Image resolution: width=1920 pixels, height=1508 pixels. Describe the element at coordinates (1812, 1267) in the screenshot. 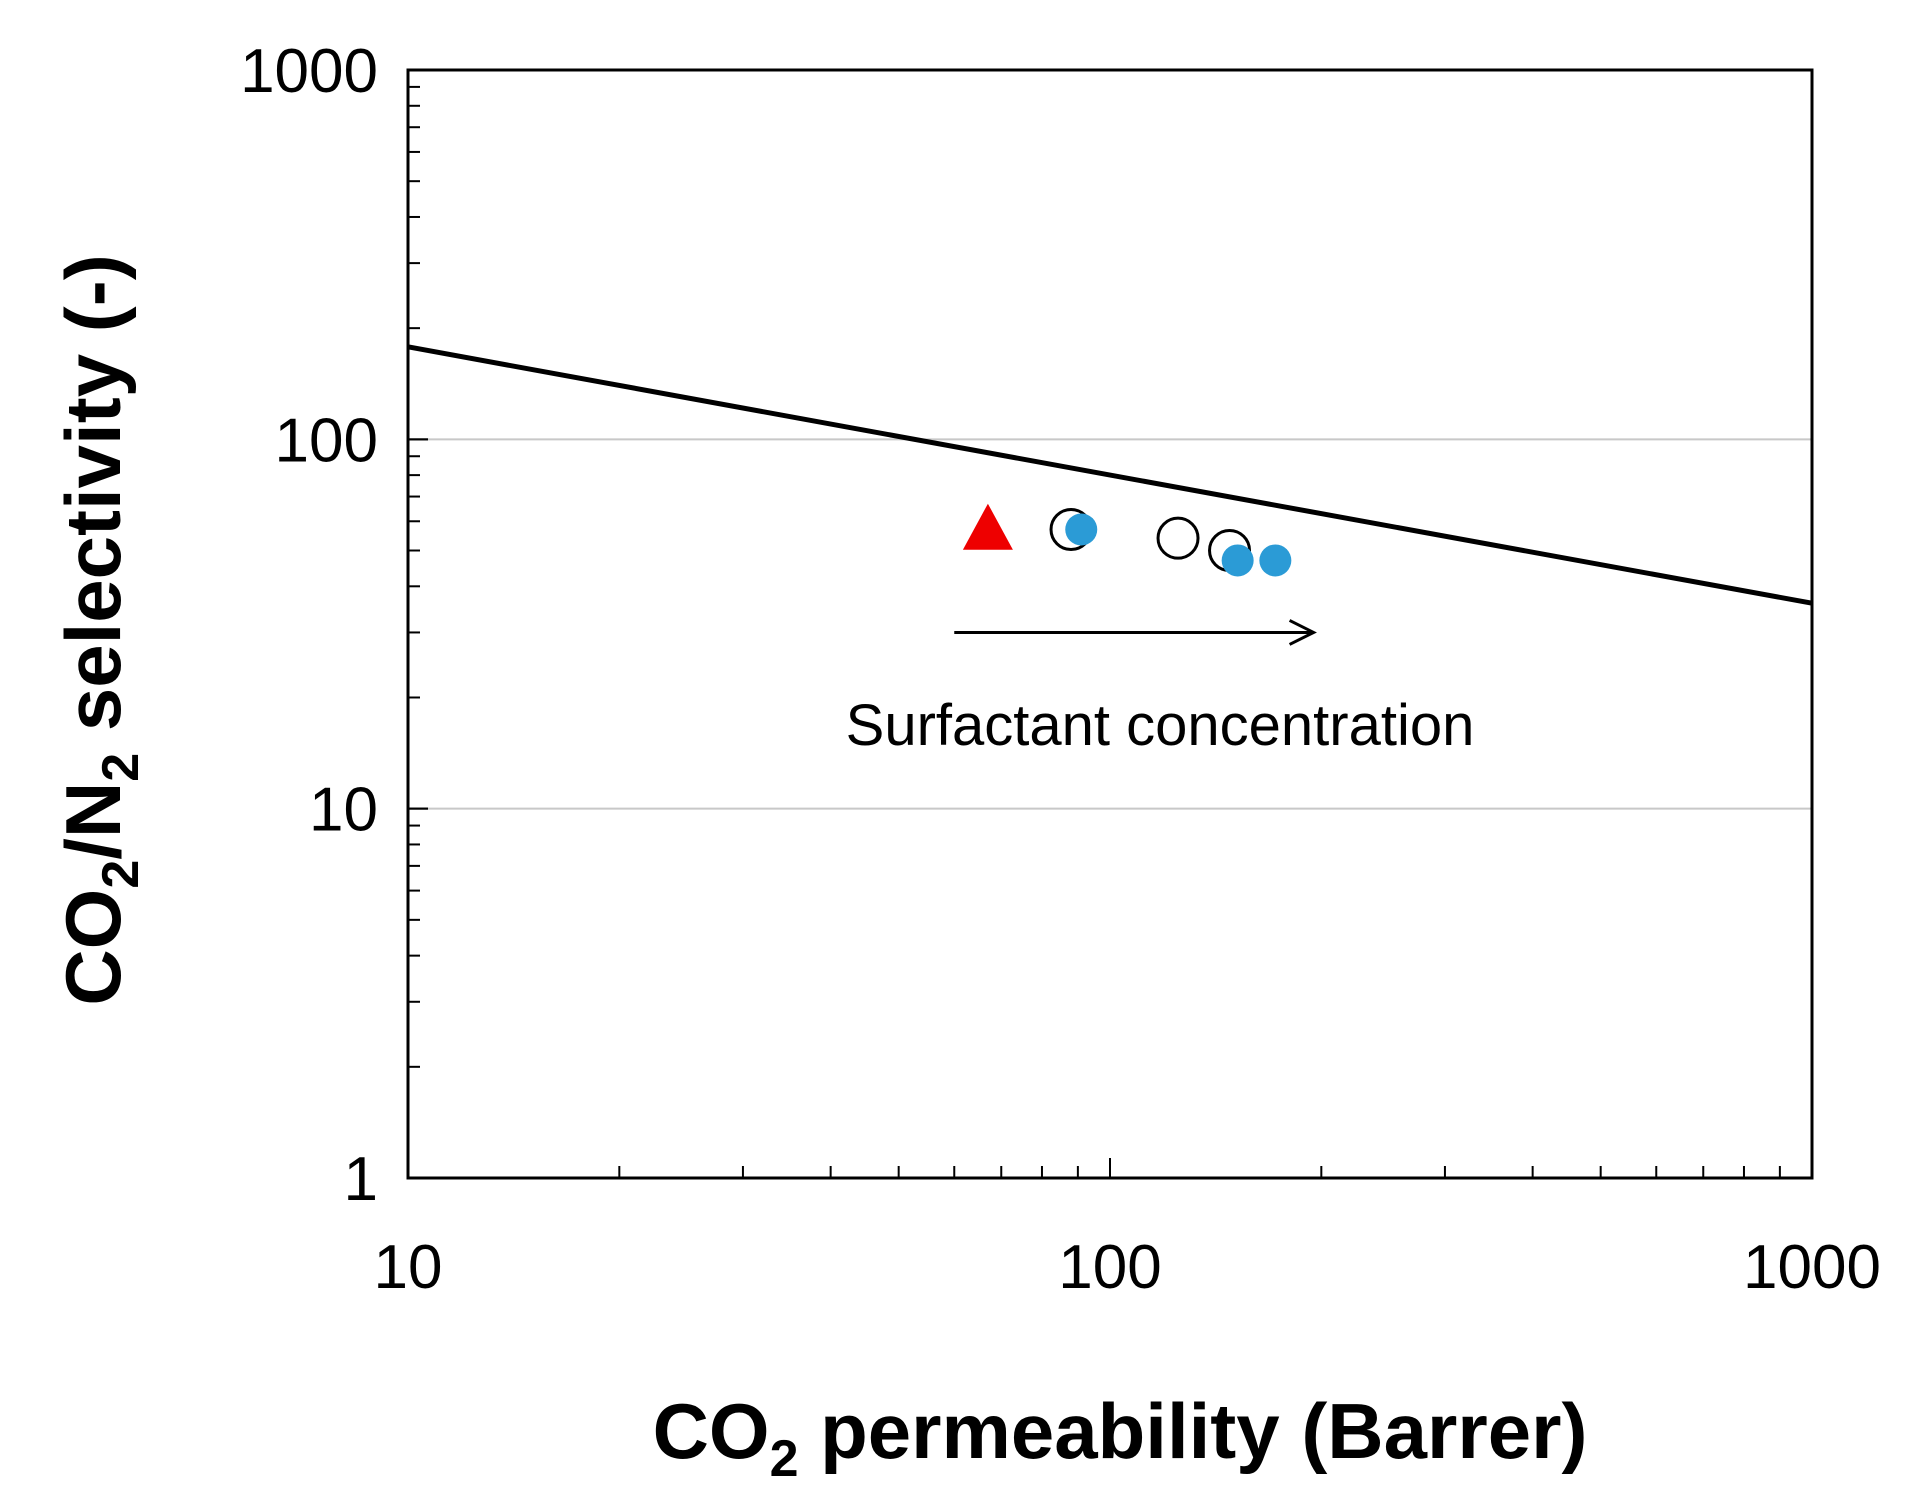

I see `x-tick-label: 1000` at that location.